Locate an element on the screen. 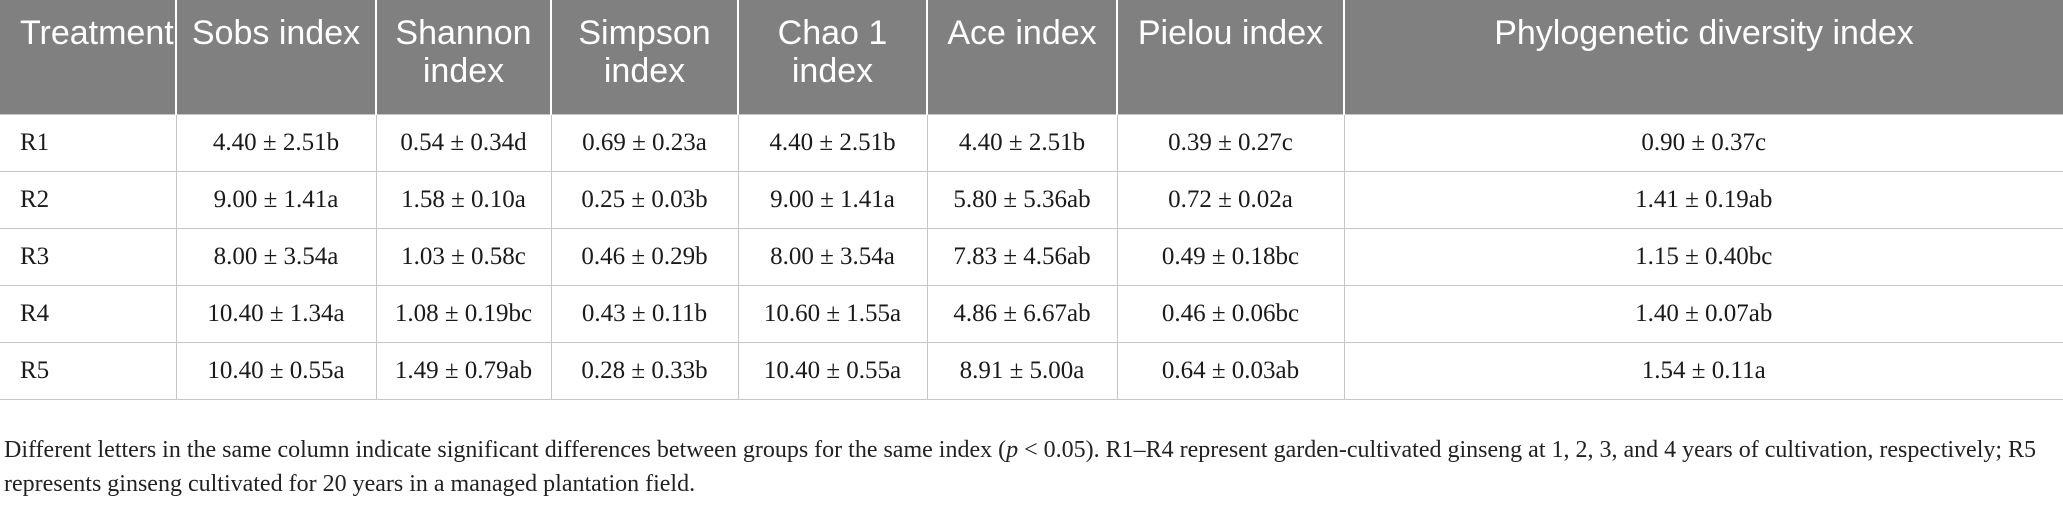  header-treatment: Treatment is located at coordinates (88, 57).